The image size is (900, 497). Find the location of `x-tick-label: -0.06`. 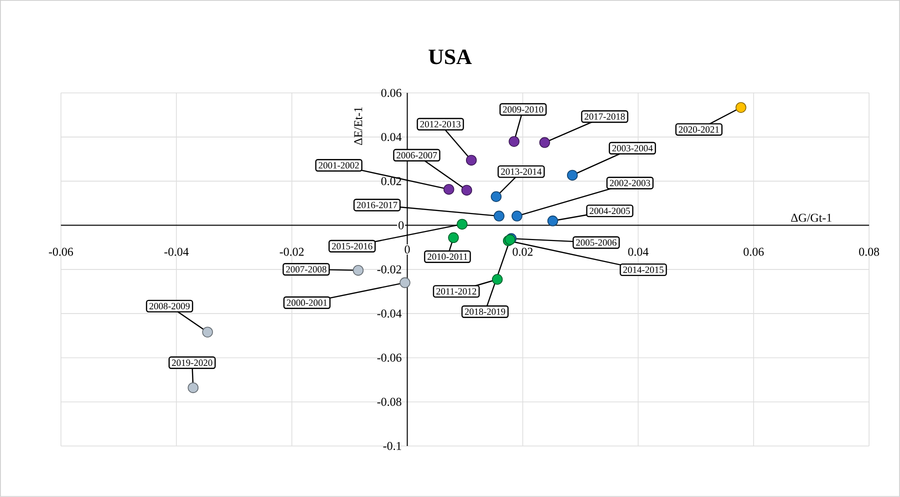

x-tick-label: -0.06 is located at coordinates (61, 252).